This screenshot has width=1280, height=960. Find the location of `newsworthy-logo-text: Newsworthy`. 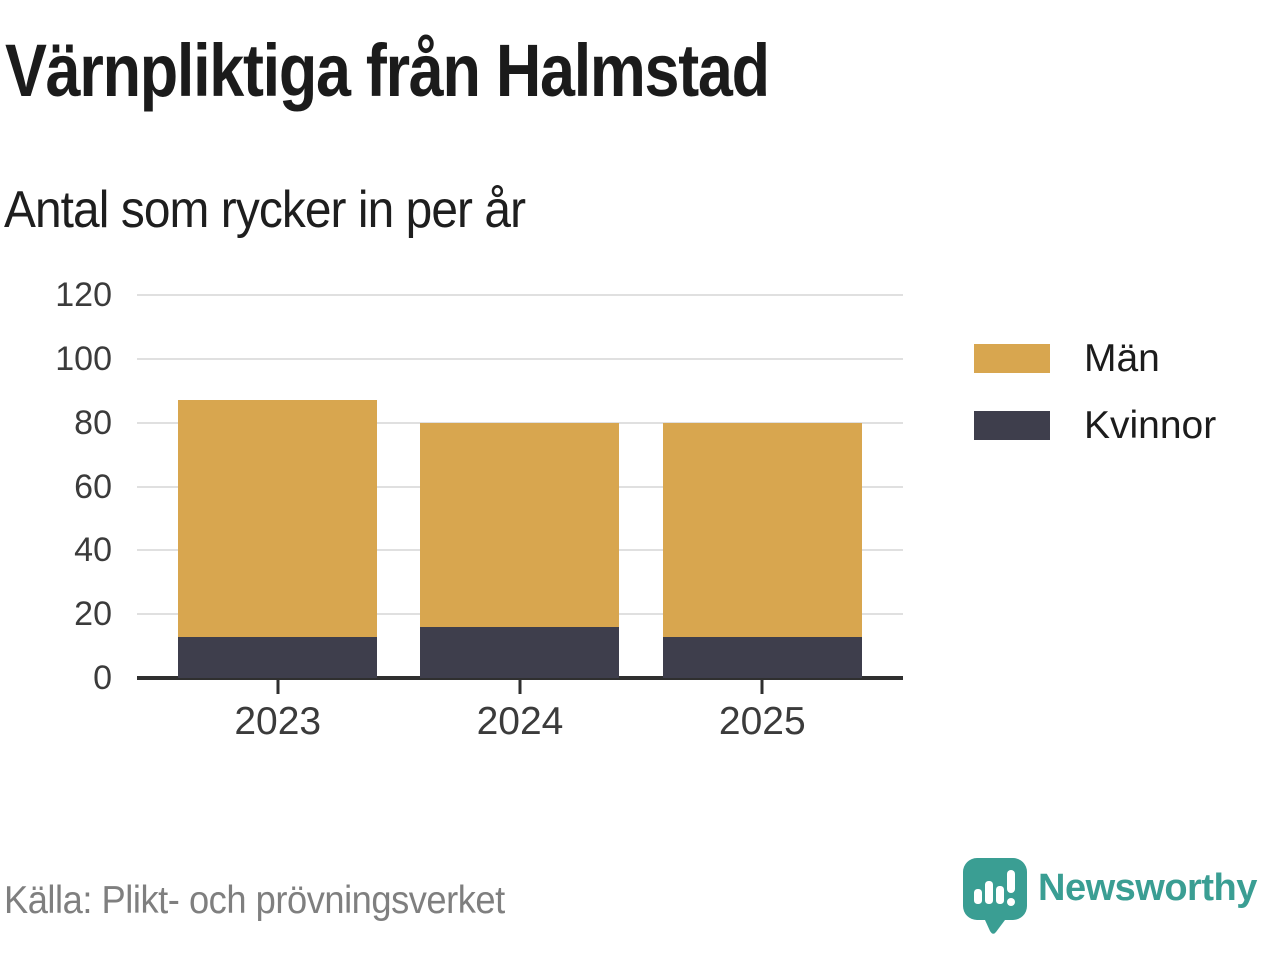

newsworthy-logo-text: Newsworthy is located at coordinates (1147, 888).